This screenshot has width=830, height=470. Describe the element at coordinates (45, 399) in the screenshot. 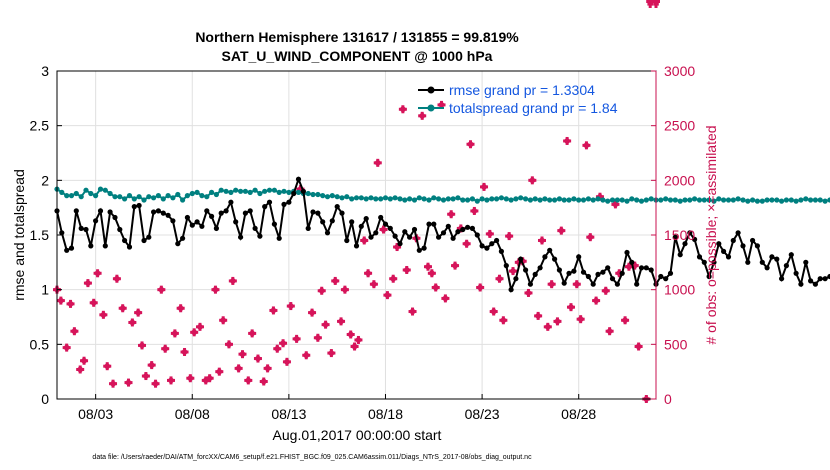

I see `left-y-tick-label: 0` at that location.